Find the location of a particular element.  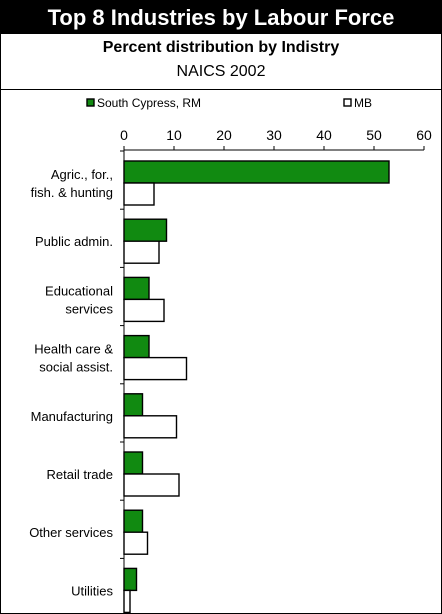

x-tick-label: 20 is located at coordinates (224, 135).